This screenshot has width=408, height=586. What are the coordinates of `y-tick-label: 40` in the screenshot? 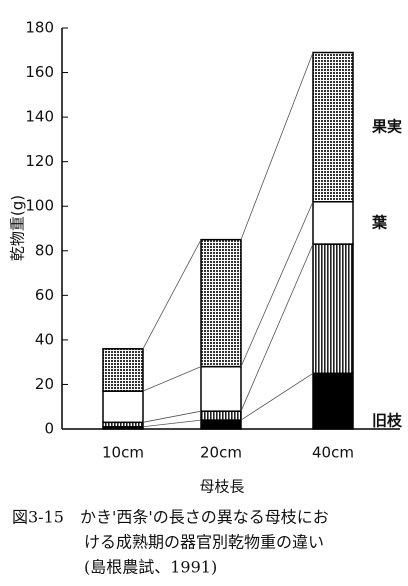 It's located at (44, 339).